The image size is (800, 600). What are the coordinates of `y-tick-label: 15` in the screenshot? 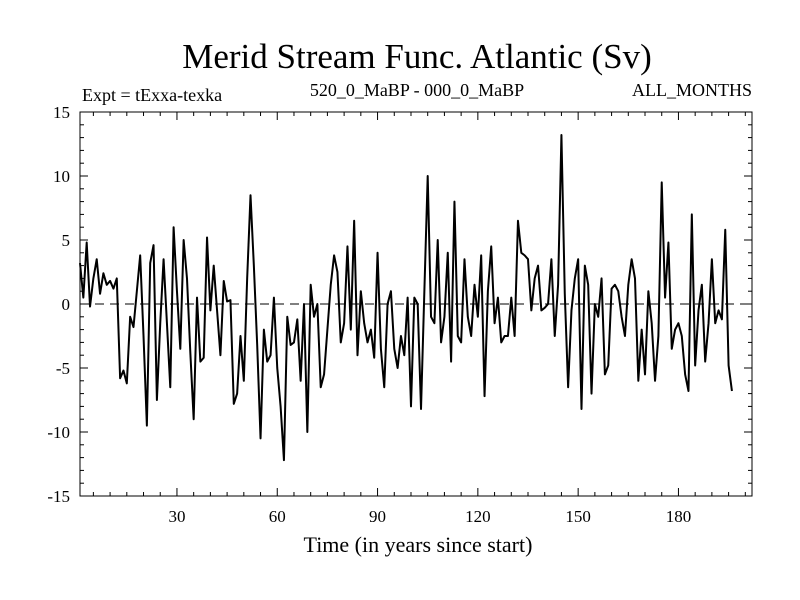 It's located at (61, 112).